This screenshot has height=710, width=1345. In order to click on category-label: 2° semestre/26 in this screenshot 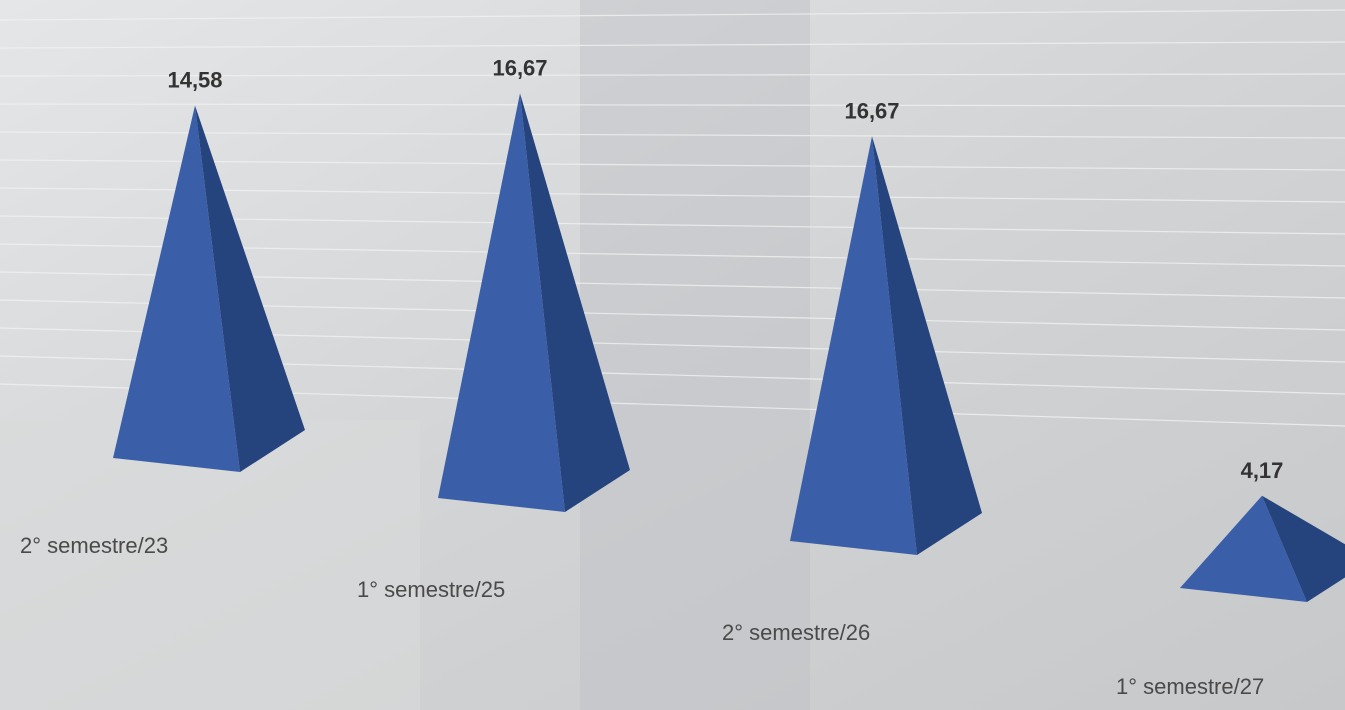, I will do `click(796, 632)`.